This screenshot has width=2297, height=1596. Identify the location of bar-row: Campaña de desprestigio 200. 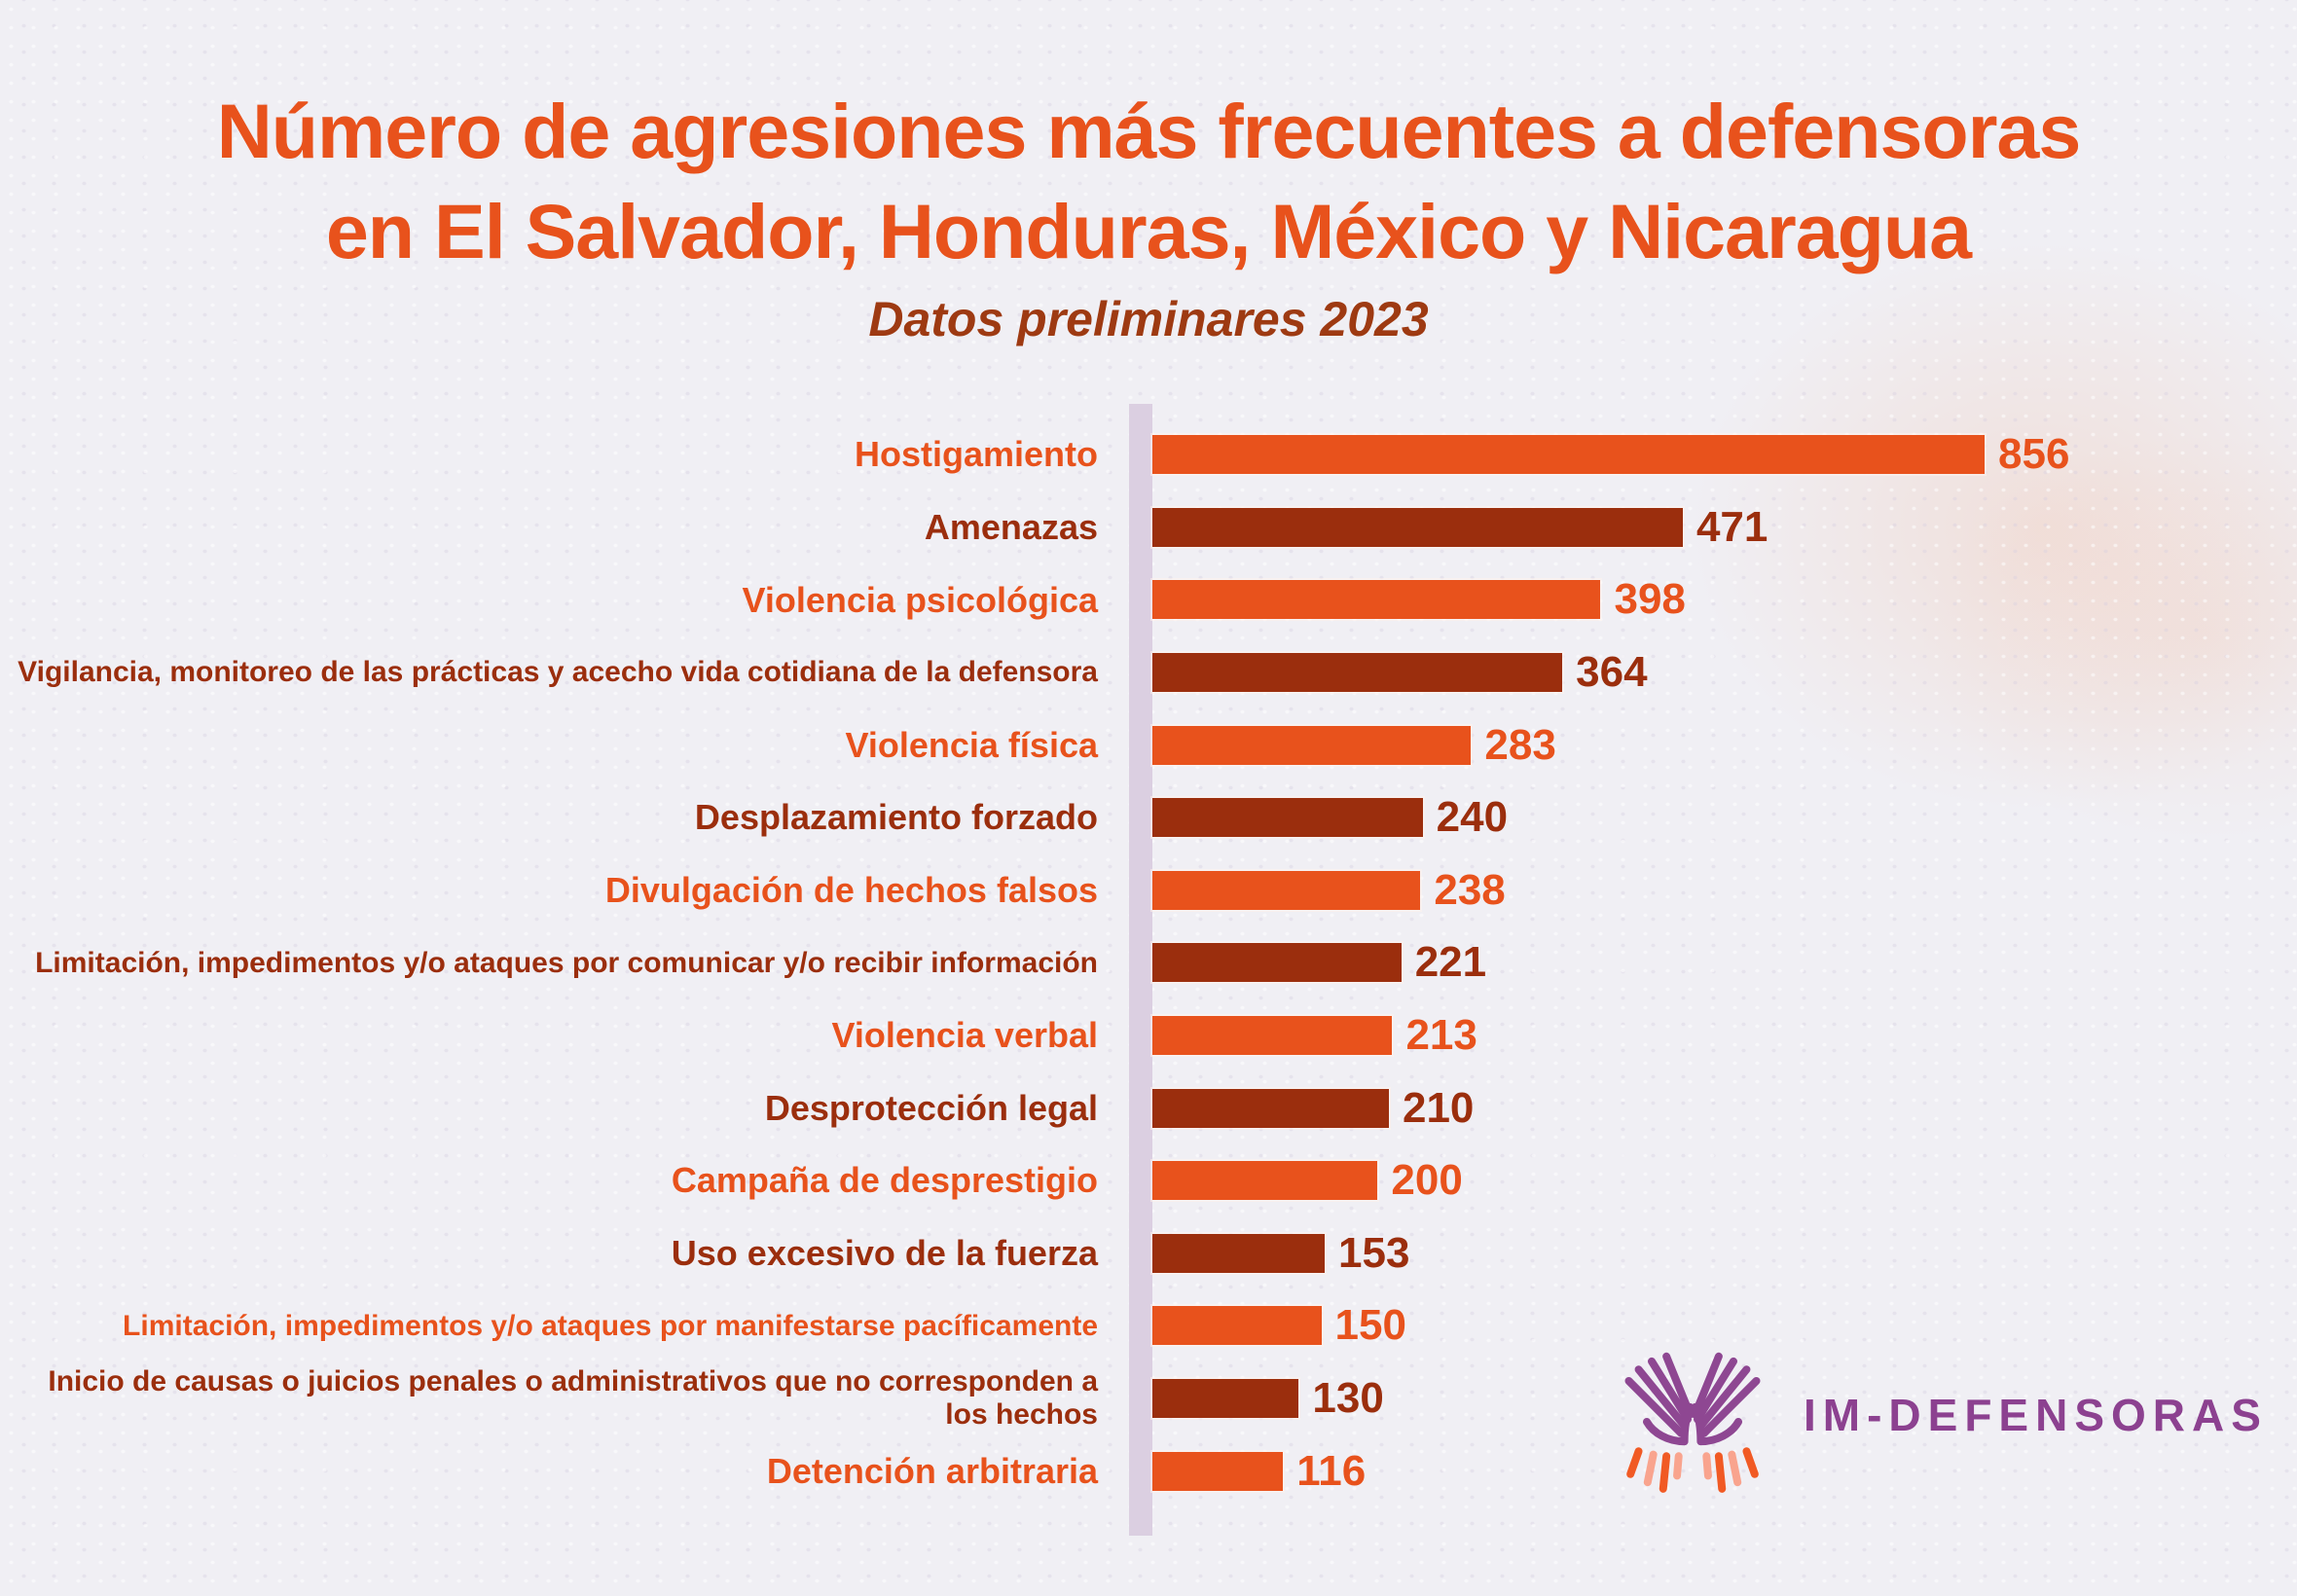
(1148, 1180).